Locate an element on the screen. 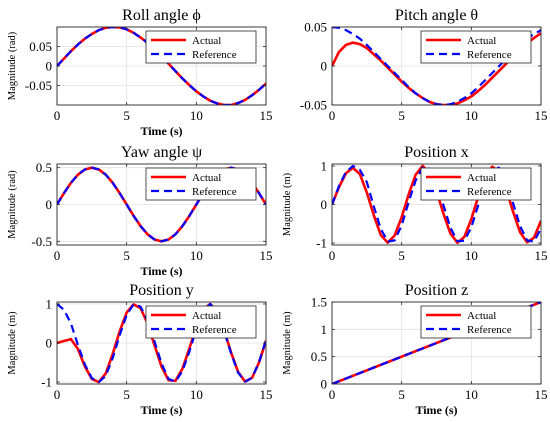 This screenshot has height=422, width=550. chart-title: Pitch angle θ is located at coordinates (436, 15).